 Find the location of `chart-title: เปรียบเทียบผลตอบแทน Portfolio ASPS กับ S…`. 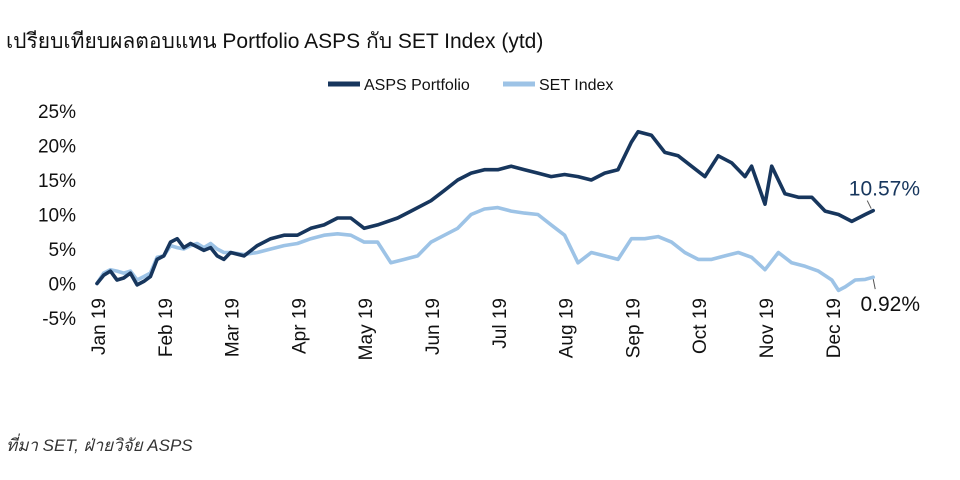

chart-title: เปรียบเทียบผลตอบแทน Portfolio ASPS กับ S… is located at coordinates (274, 41).